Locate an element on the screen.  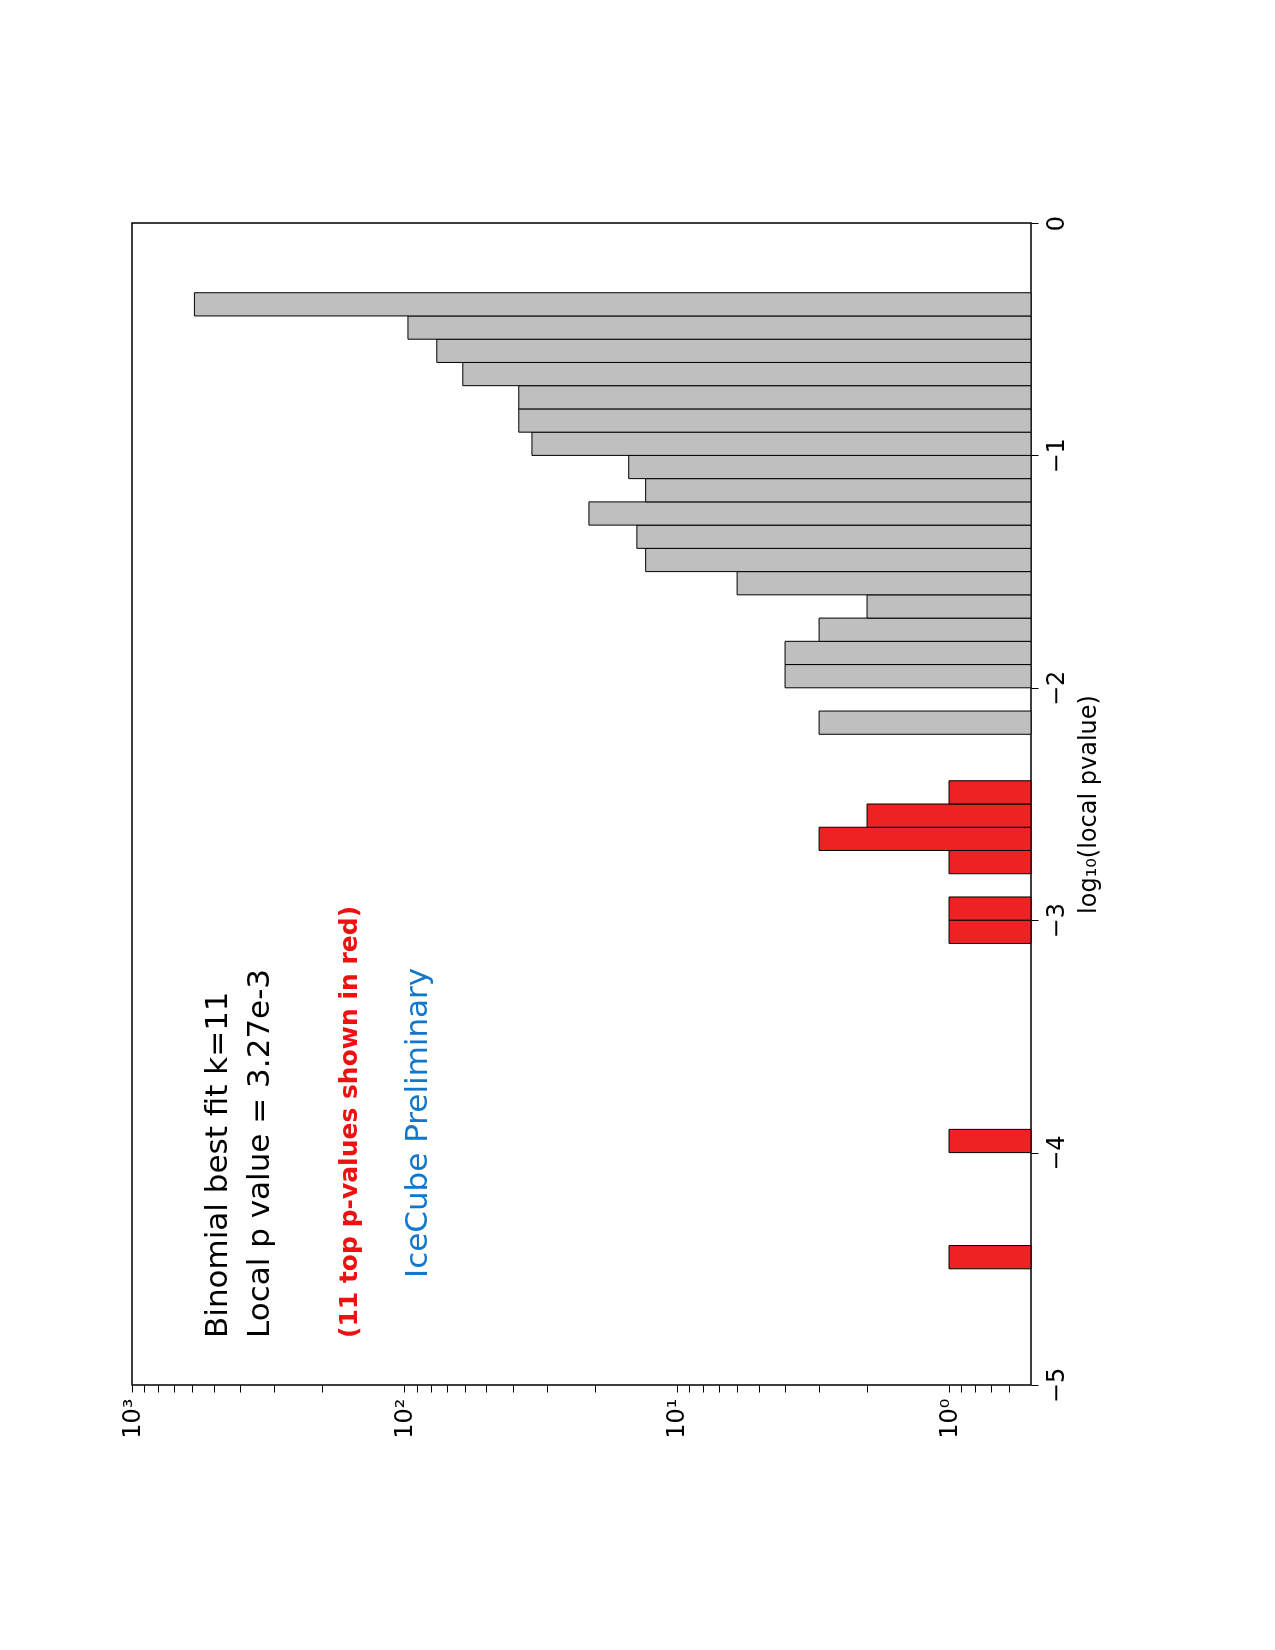
x-tick-label: 10² is located at coordinates (403, 1418).